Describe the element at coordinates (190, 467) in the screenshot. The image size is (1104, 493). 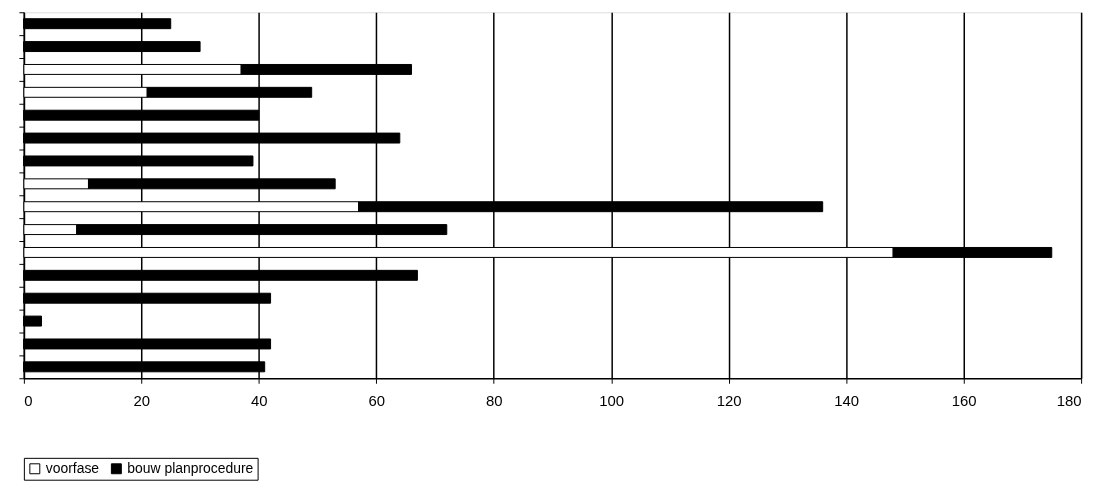
I see `legend-label: bouw planprocedure` at that location.